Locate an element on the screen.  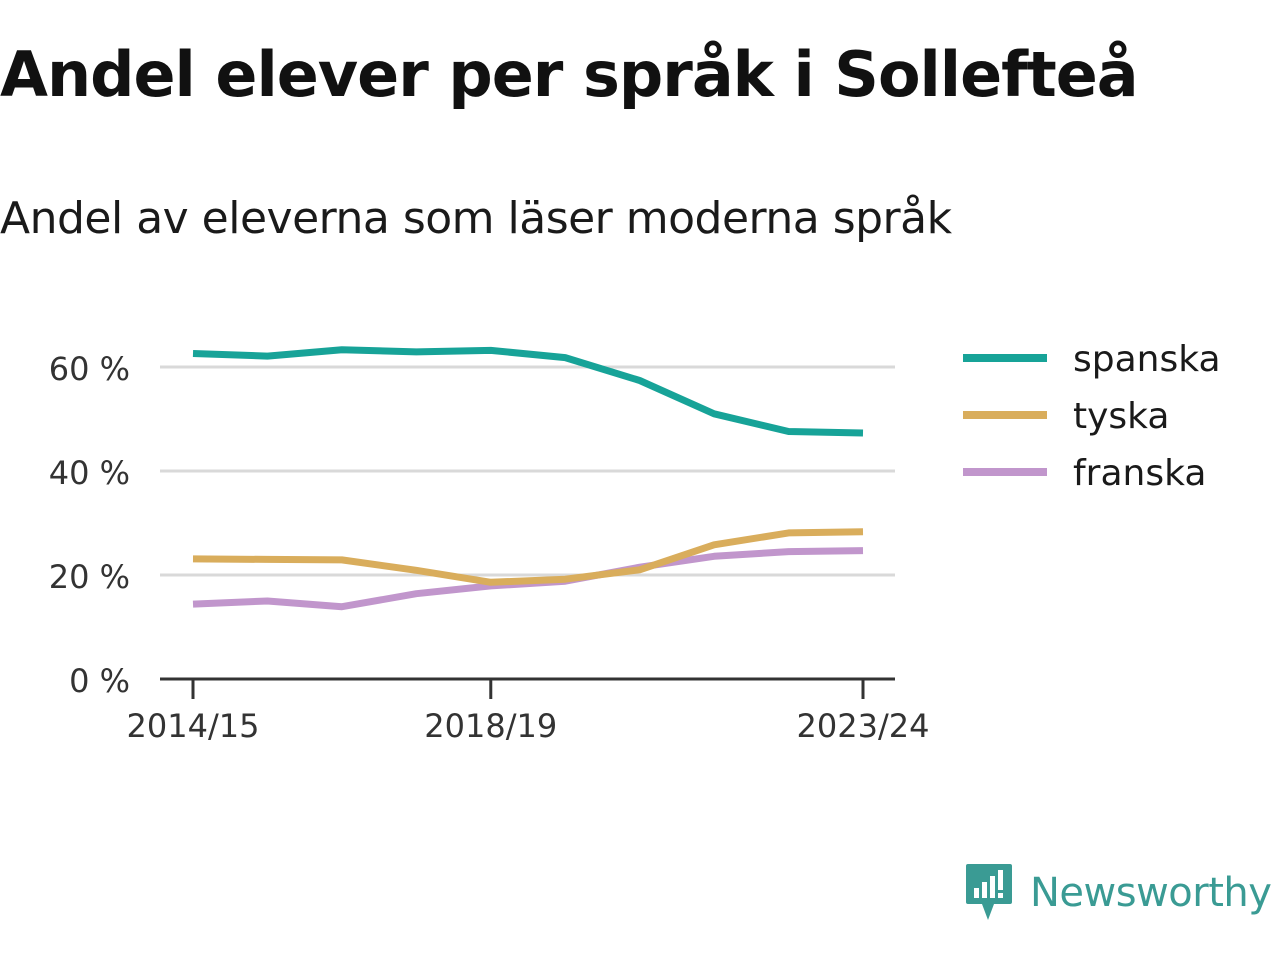
x-tick-label: 2014/15 is located at coordinates (193, 726).